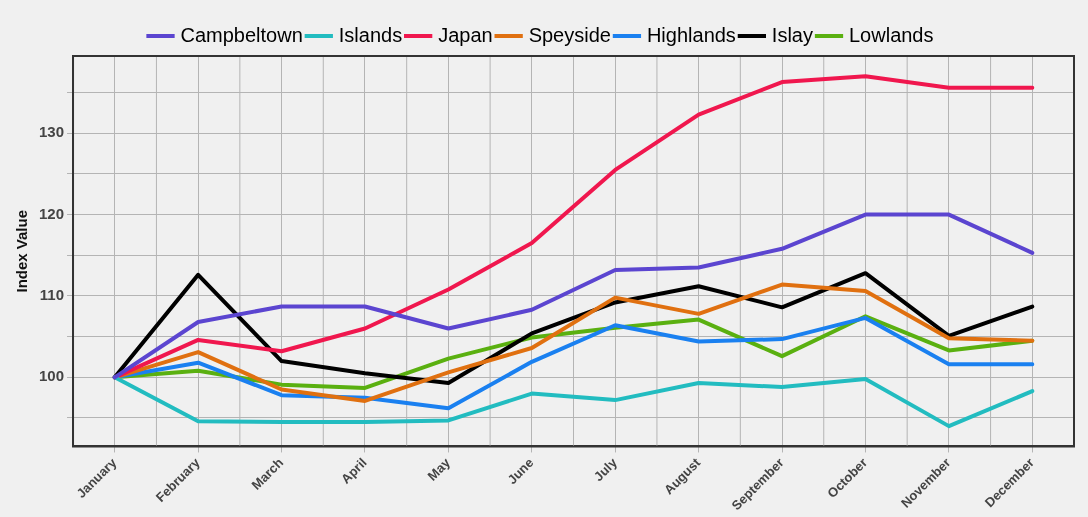  What do you see at coordinates (439, 469) in the screenshot?
I see `x-tick-label: May` at bounding box center [439, 469].